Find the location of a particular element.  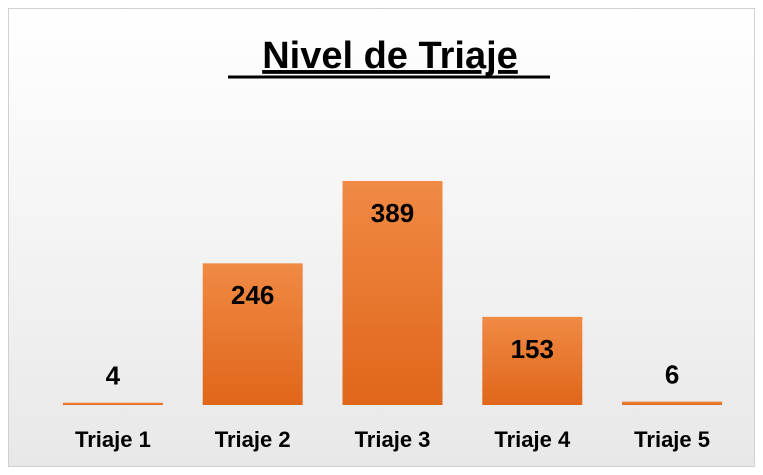

data-label: 246 is located at coordinates (252, 295).